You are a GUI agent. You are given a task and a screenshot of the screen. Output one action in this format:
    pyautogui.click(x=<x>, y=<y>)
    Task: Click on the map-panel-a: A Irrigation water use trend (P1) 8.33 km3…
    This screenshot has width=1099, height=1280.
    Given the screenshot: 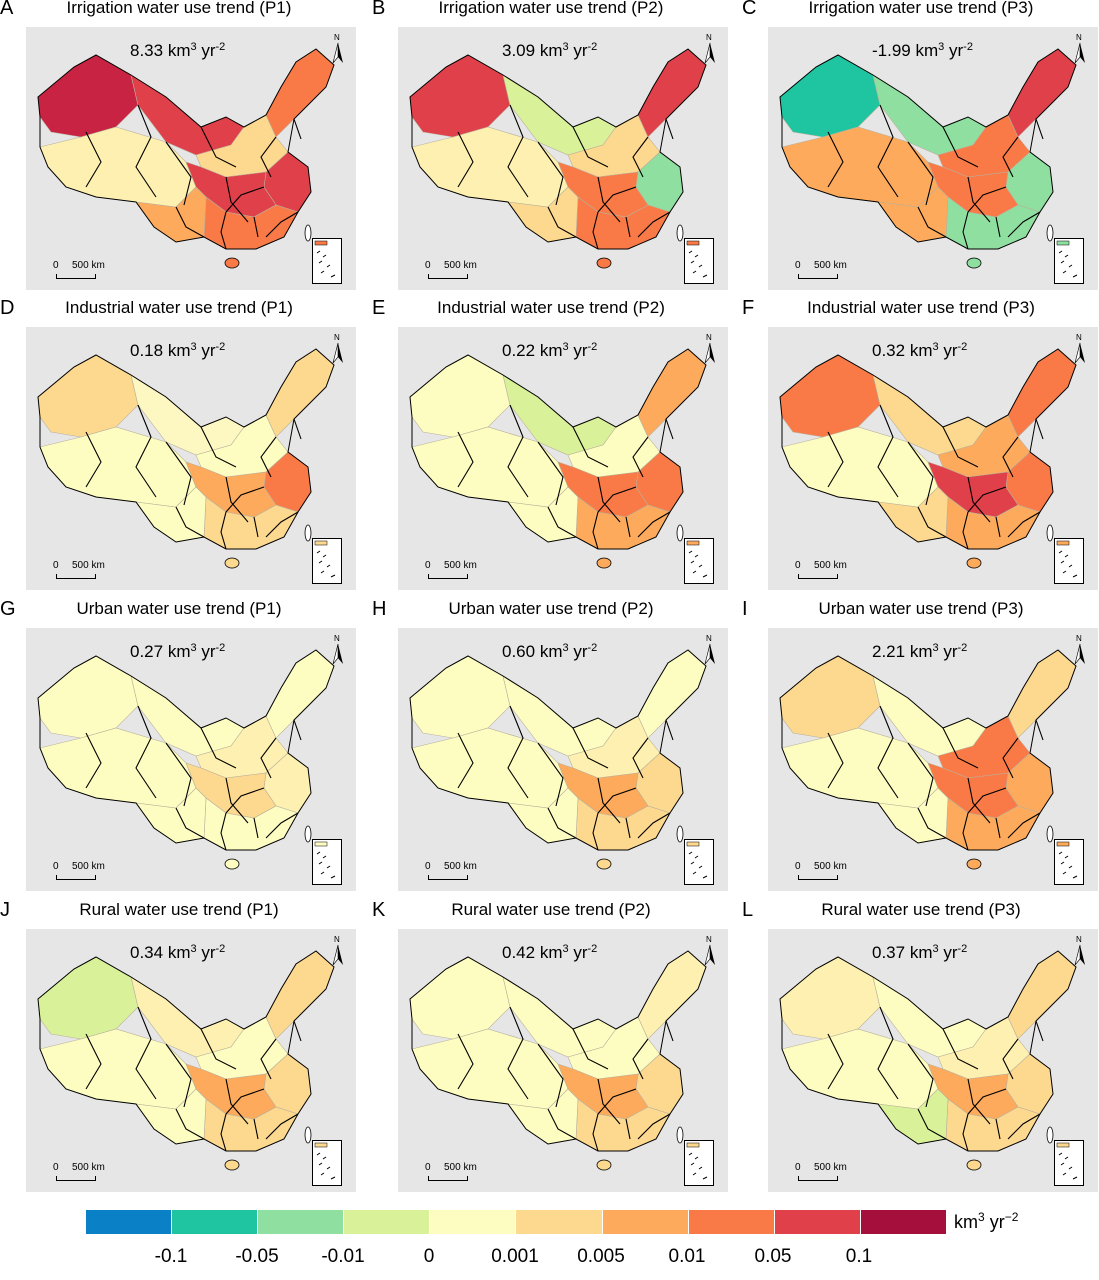 What is the action you would take?
    pyautogui.click(x=178, y=145)
    